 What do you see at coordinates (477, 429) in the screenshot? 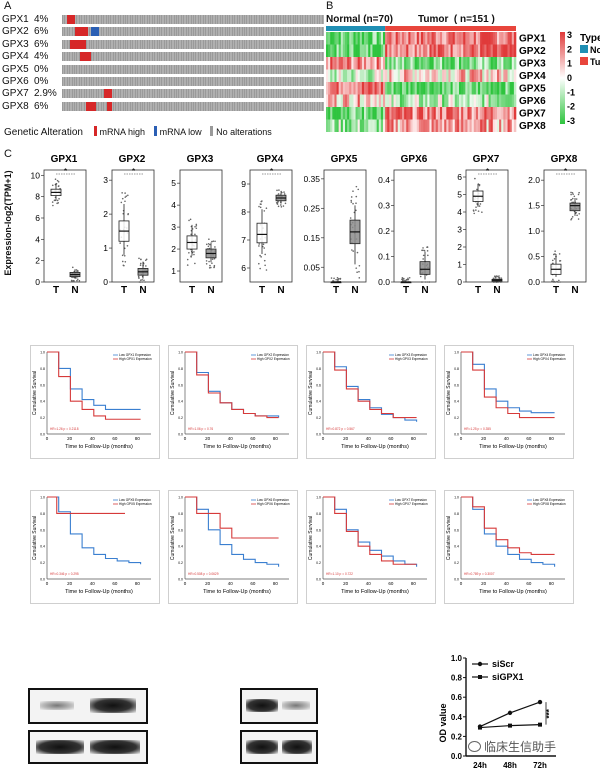
I see `hr-stat: HR=1.25 p = 0.355` at bounding box center [477, 429].